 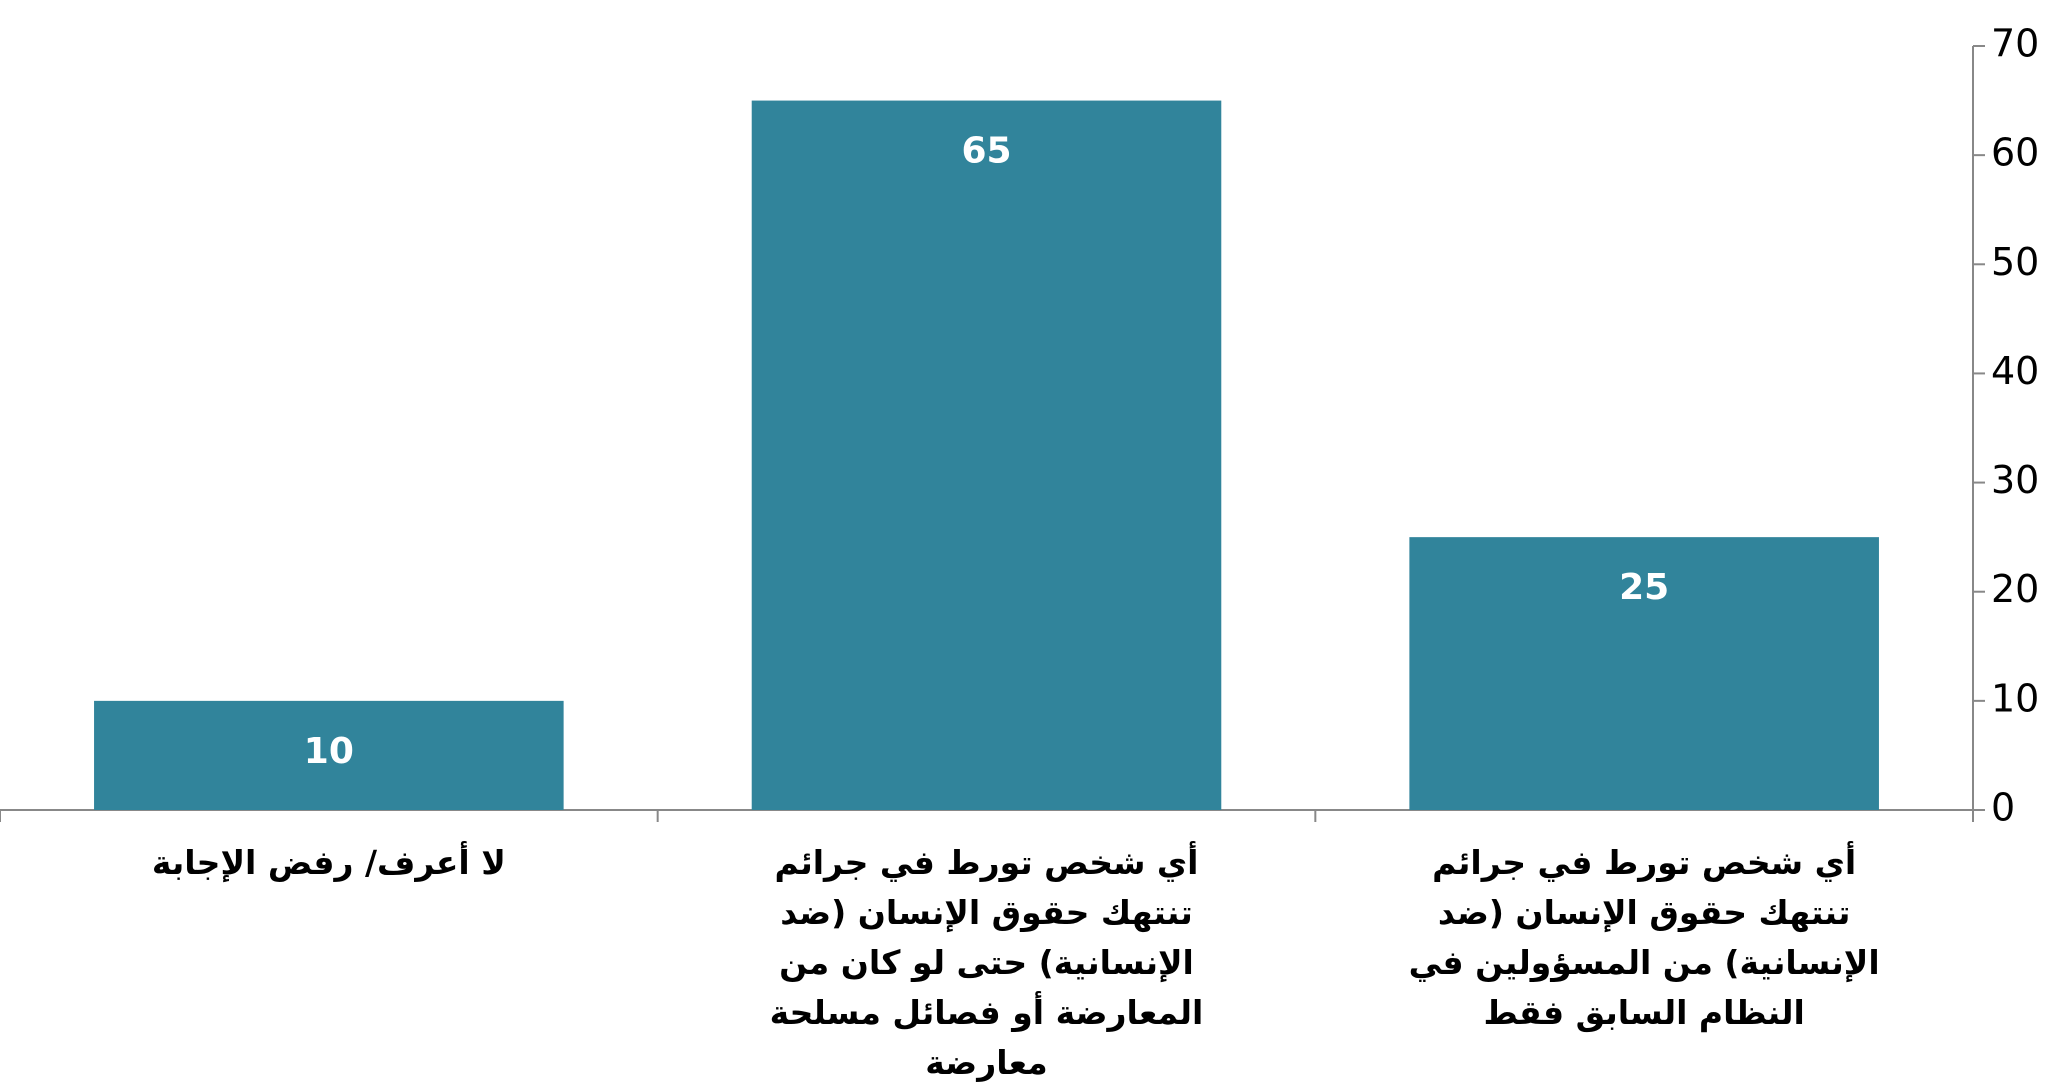 What do you see at coordinates (2015, 44) in the screenshot?
I see `y-tick-label: 70` at bounding box center [2015, 44].